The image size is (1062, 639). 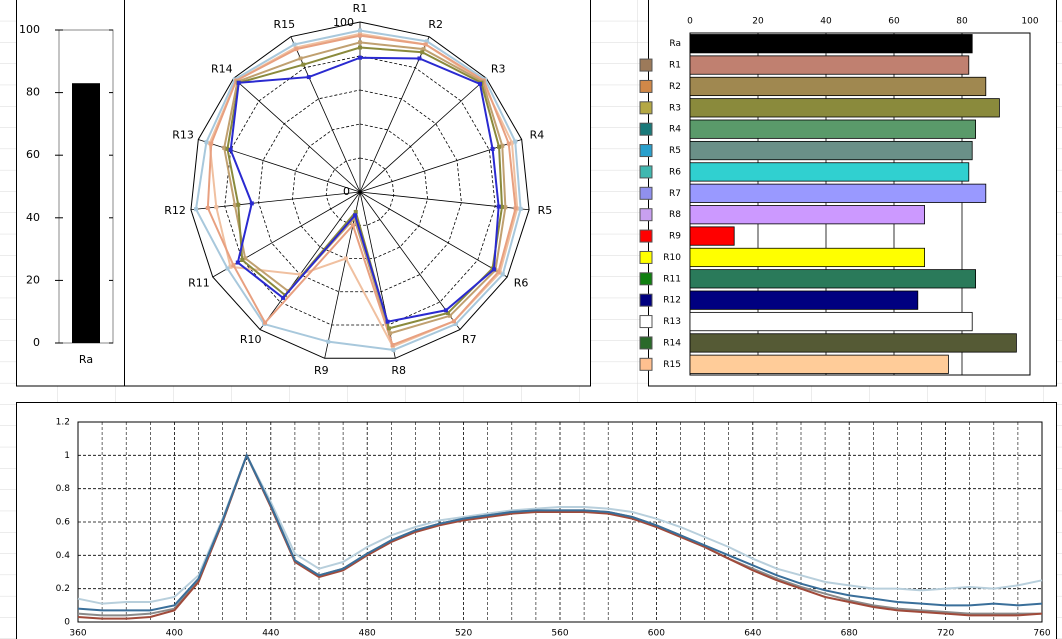 I want to click on x-tick-label: Ra, so click(x=86, y=359).